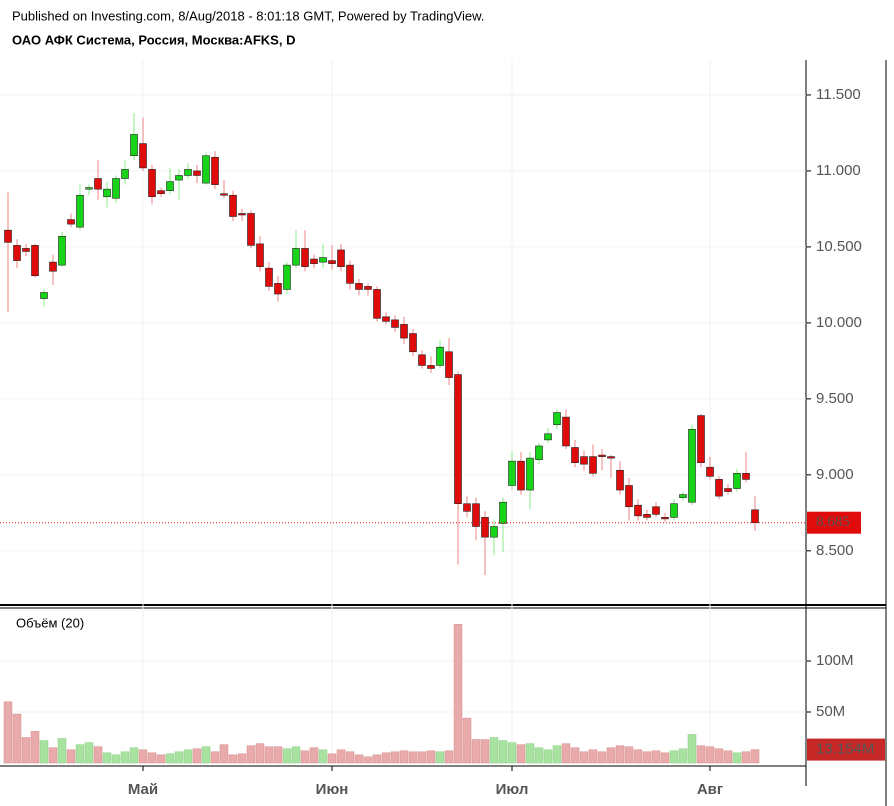 The image size is (894, 806). Describe the element at coordinates (838, 170) in the screenshot. I see `y-tick-label: 11.000` at that location.